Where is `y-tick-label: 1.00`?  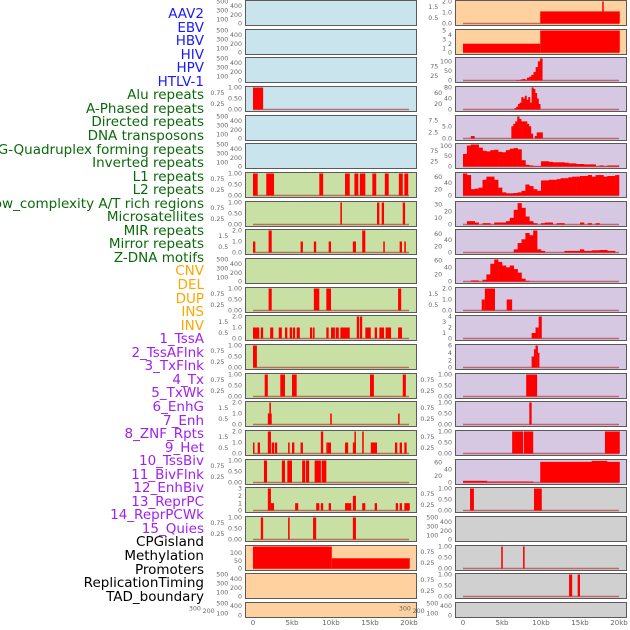
y-tick-label: 1.00 is located at coordinates (235, 518).